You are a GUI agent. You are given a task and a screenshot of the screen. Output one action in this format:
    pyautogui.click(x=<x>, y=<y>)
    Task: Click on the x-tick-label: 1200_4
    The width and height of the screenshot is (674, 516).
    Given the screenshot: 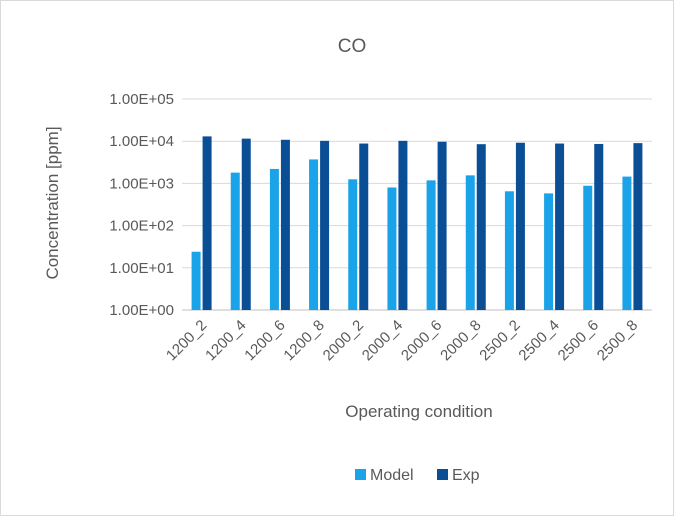 What is the action you would take?
    pyautogui.click(x=225, y=340)
    